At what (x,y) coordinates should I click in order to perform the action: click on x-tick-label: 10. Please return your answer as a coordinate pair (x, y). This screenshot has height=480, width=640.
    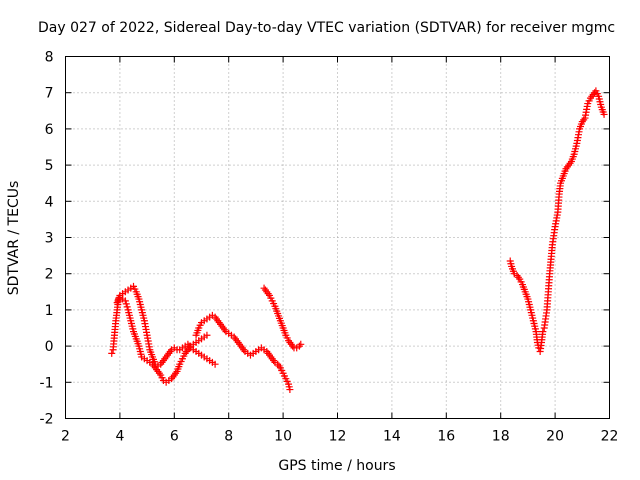
    Looking at the image, I should click on (283, 437).